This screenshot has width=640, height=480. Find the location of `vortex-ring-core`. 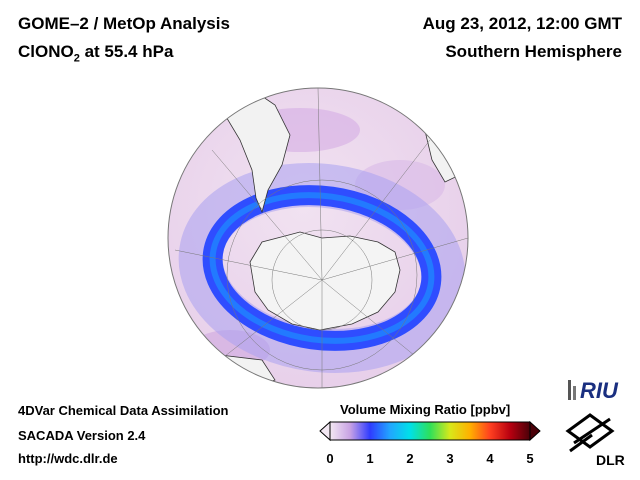

vortex-ring-core is located at coordinates (322, 268).